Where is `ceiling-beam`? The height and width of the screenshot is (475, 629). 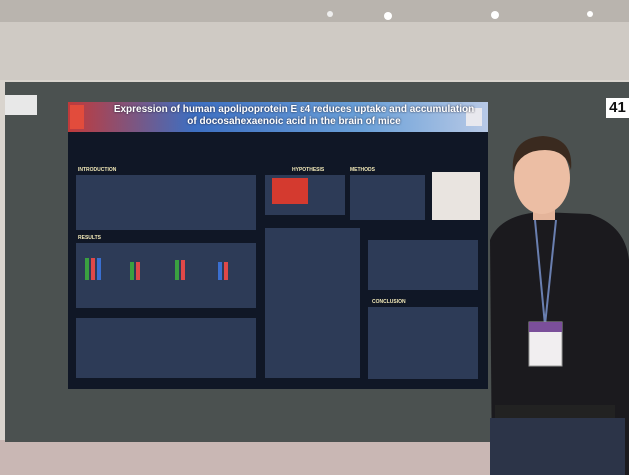
ceiling-beam is located at coordinates (314, 11).